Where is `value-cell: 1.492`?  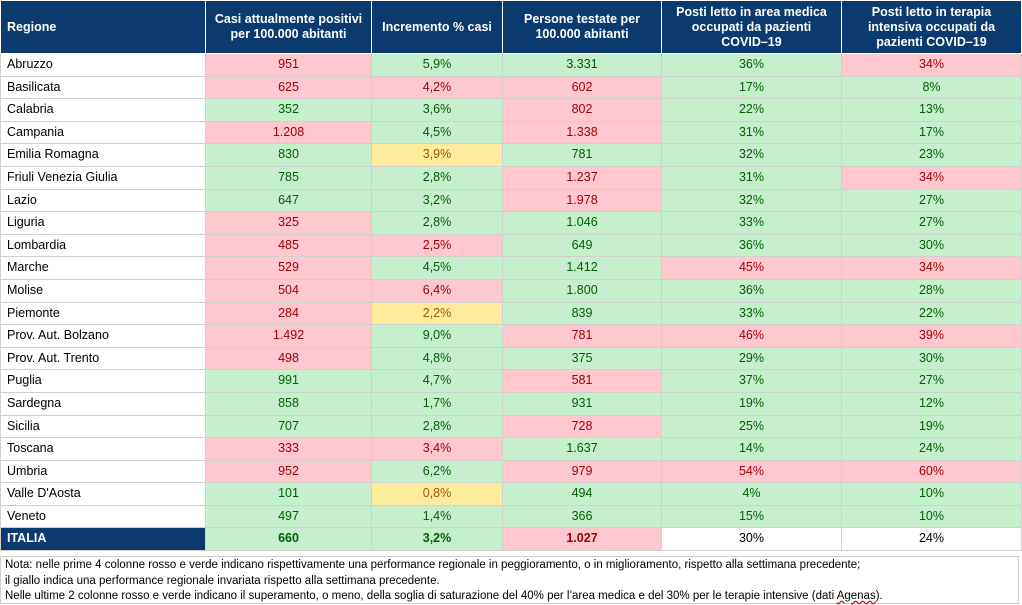
value-cell: 1.492 is located at coordinates (288, 336).